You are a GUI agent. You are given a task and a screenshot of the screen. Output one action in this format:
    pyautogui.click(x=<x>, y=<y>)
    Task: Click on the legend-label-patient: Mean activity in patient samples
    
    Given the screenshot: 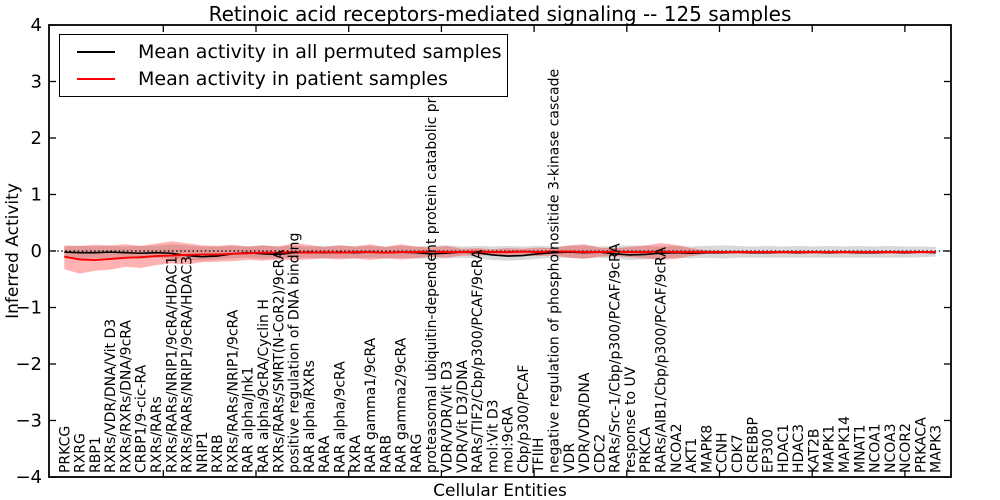 What is the action you would take?
    pyautogui.click(x=293, y=79)
    